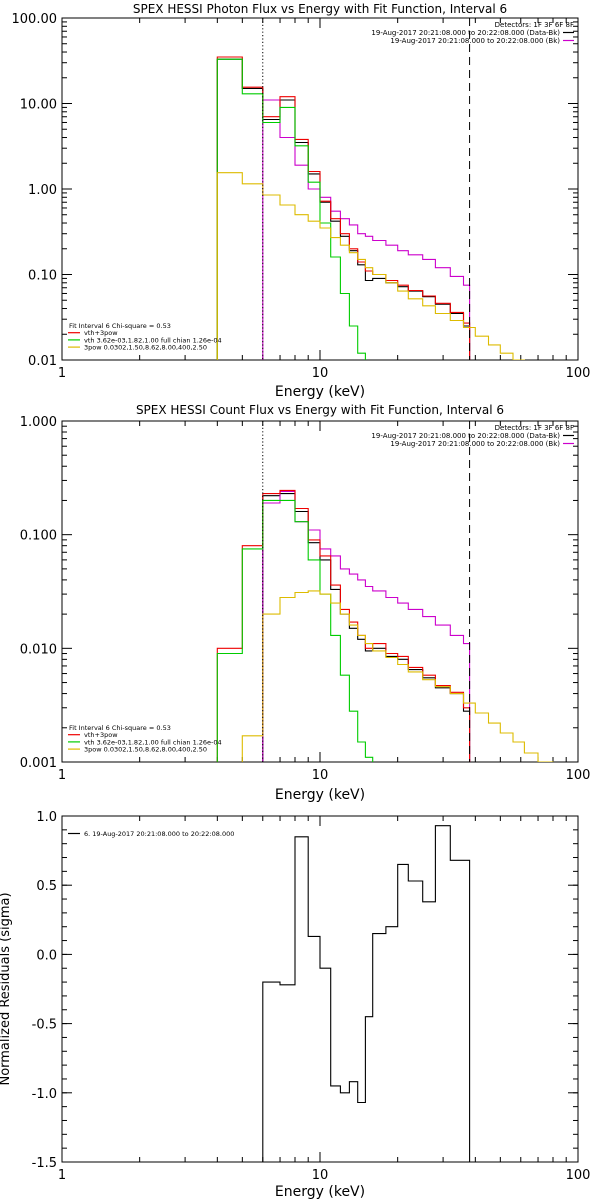  What do you see at coordinates (38, 105) in the screenshot?
I see `y-tick-label: 10.00` at bounding box center [38, 105].